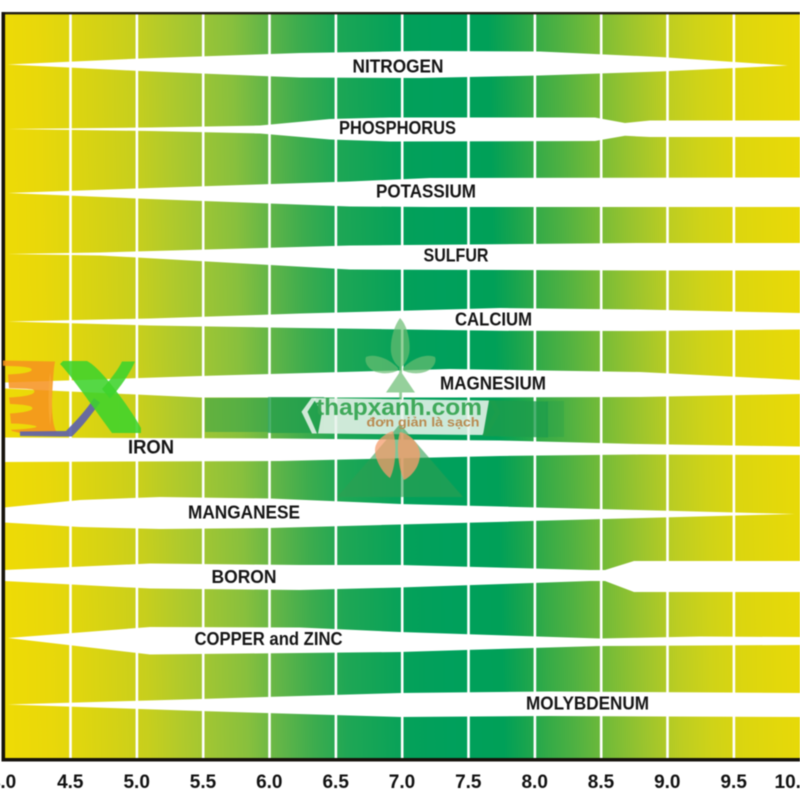  Describe the element at coordinates (151, 448) in the screenshot. I see `svg-text: IRON` at that location.